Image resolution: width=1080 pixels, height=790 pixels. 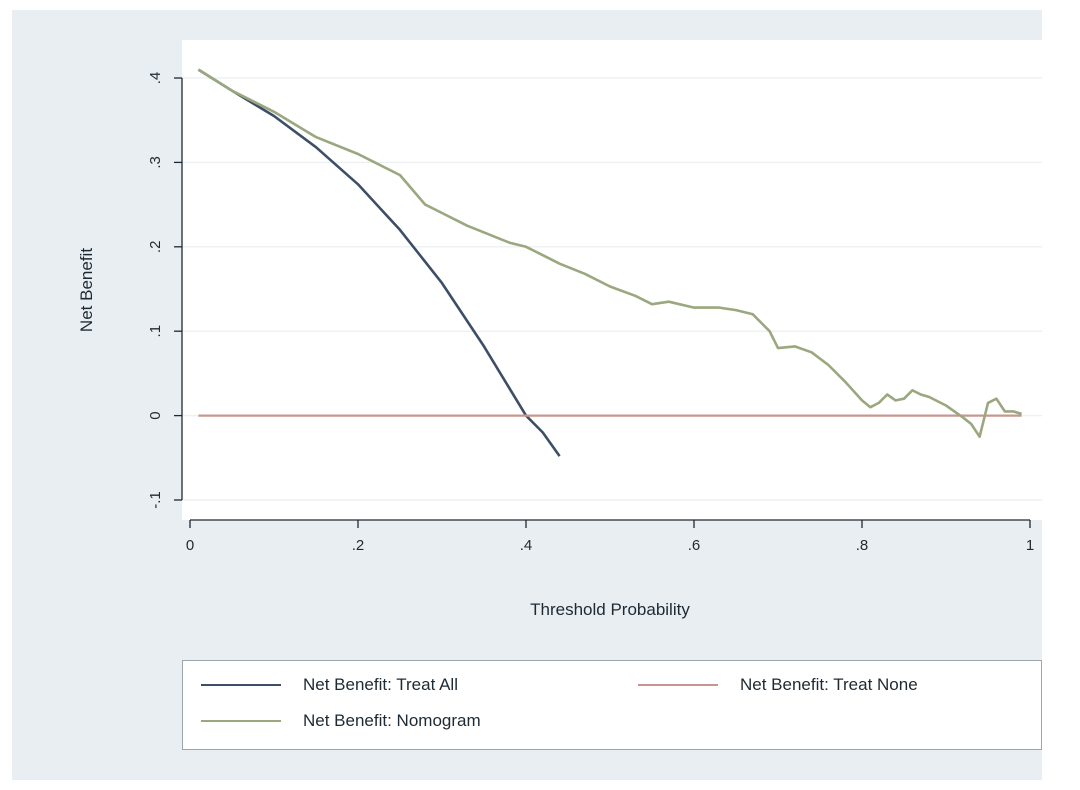 What do you see at coordinates (155, 162) in the screenshot?
I see `y-tick-label-4: .3` at bounding box center [155, 162].